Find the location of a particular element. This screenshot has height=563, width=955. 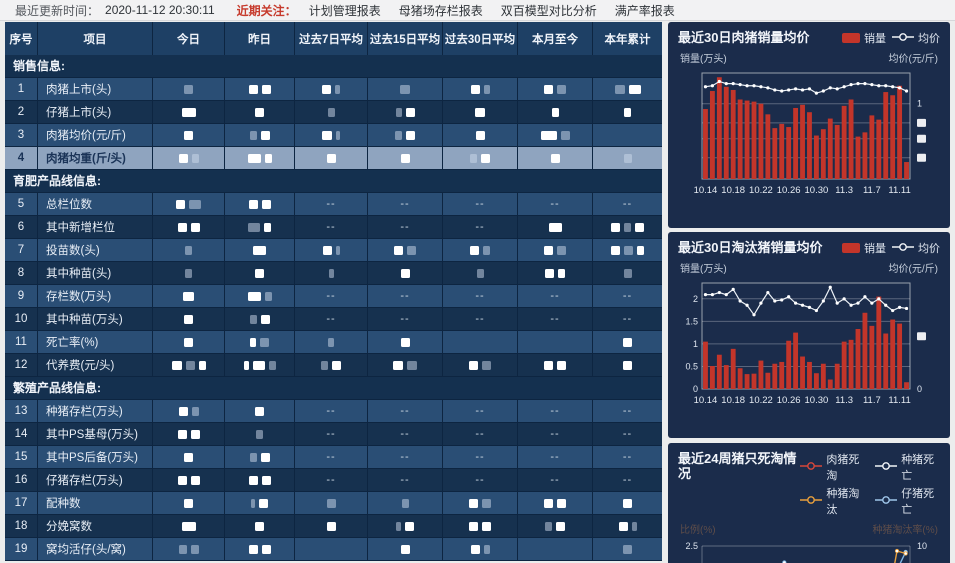

table-row: 6 其中新增栏位 -- -- -- is located at coordinates (333, 227).